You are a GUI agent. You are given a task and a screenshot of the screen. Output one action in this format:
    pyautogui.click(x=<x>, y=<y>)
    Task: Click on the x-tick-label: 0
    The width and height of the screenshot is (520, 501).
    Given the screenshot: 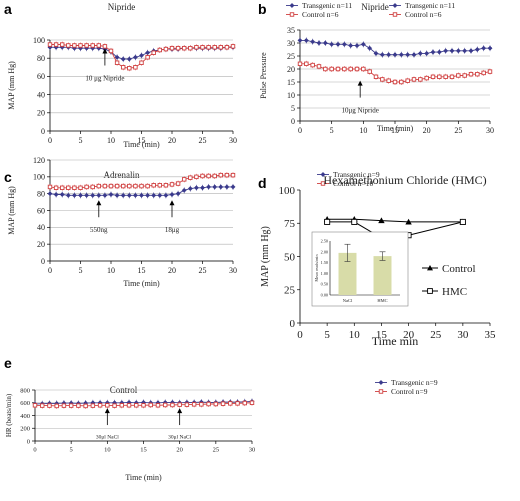 What is the action you would take?
    pyautogui.click(x=50, y=140)
    